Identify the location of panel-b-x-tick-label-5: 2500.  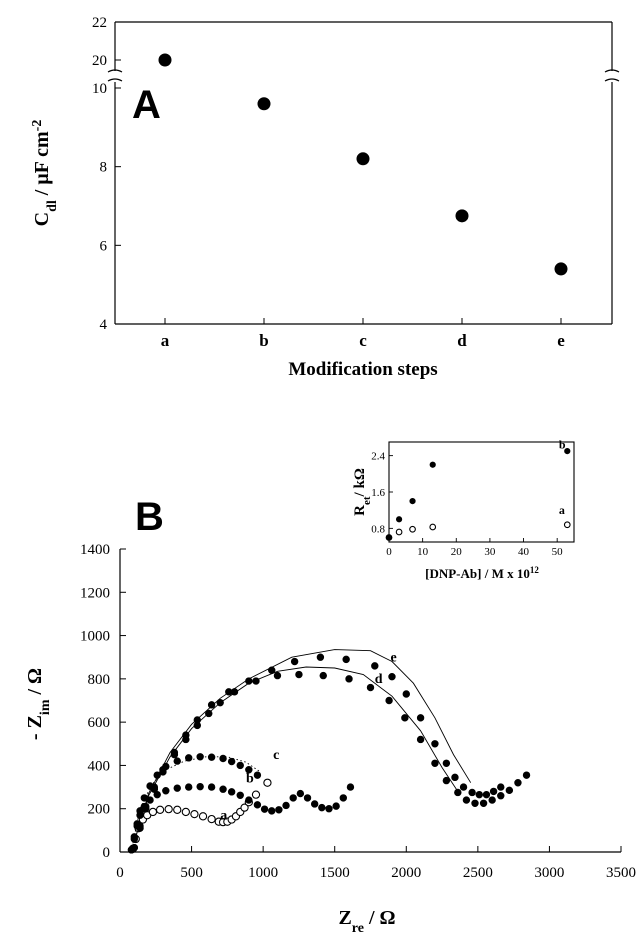
(478, 873).